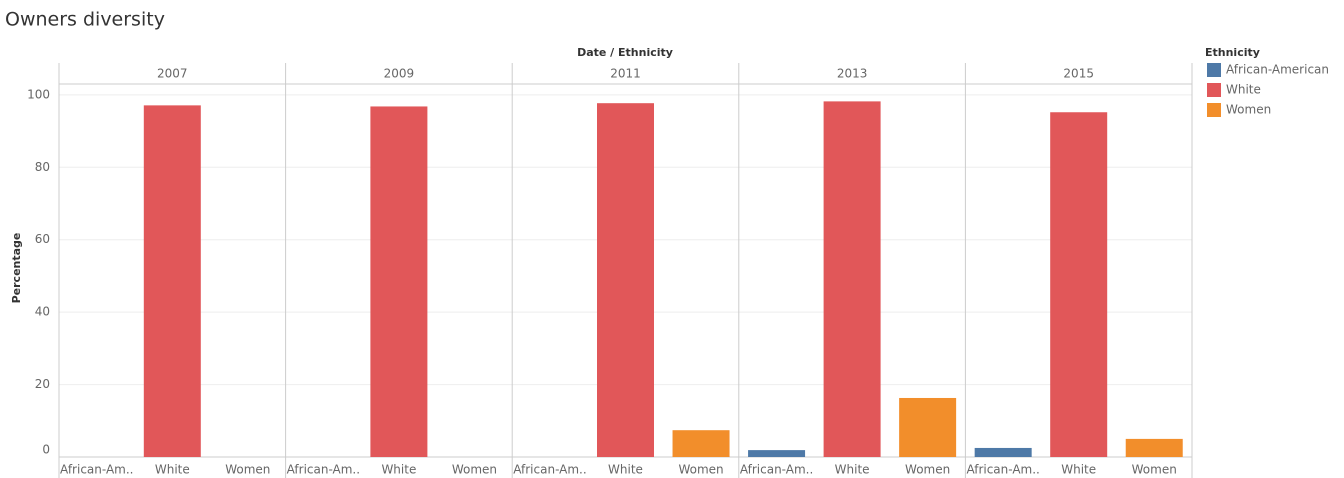 Image resolution: width=1344 pixels, height=478 pixels. I want to click on facet-label: 2011, so click(625, 74).